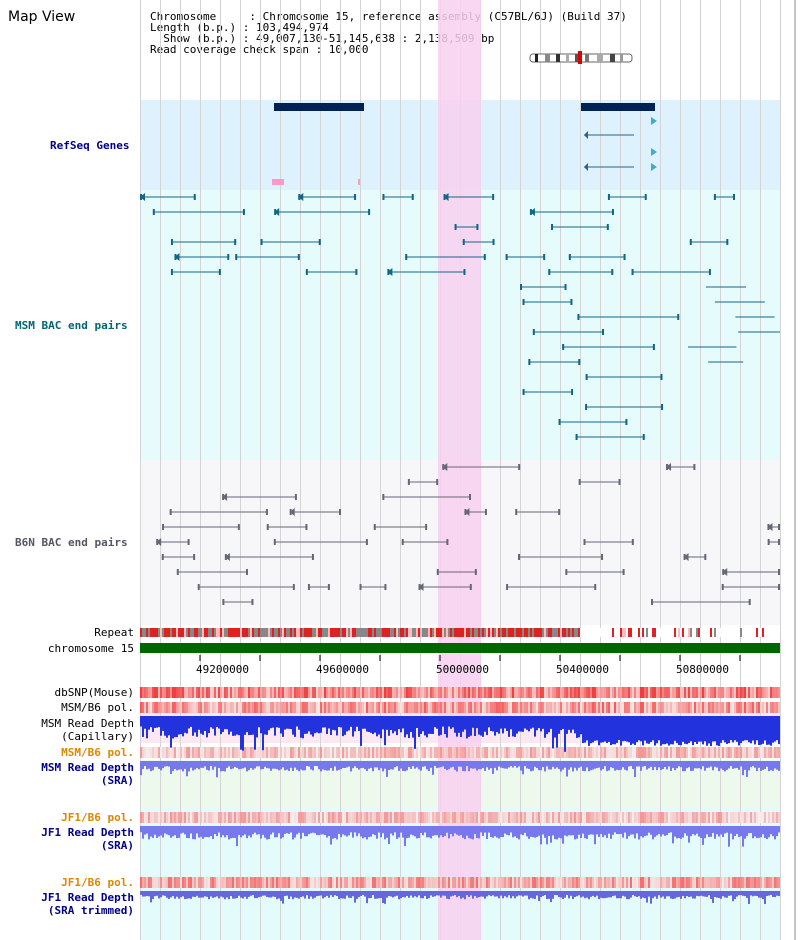  I want to click on msm-bac-arrow, so click(532, 212).